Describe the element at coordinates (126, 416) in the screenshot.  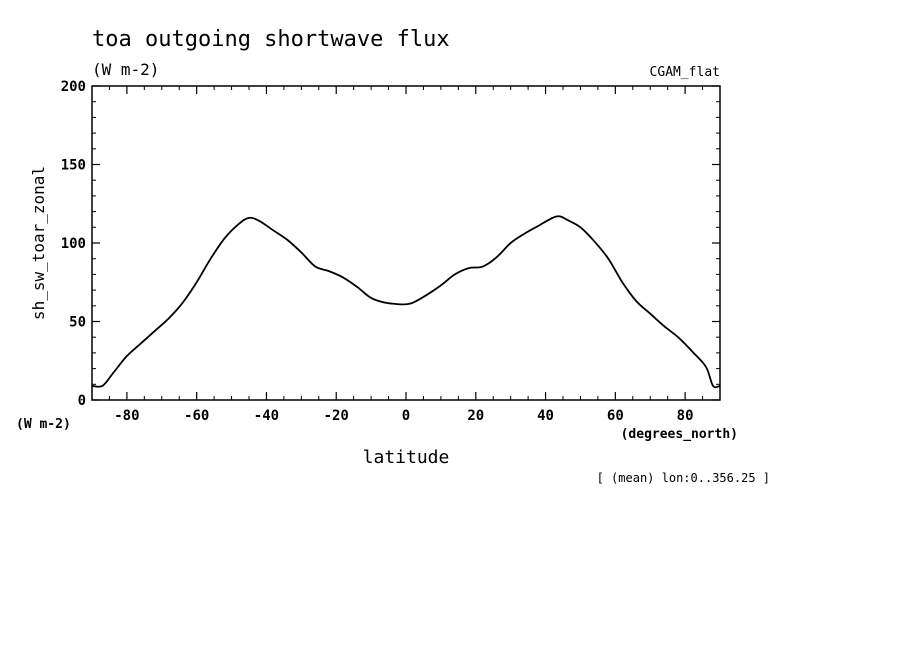
I see `x-tick-label-0: -80` at that location.